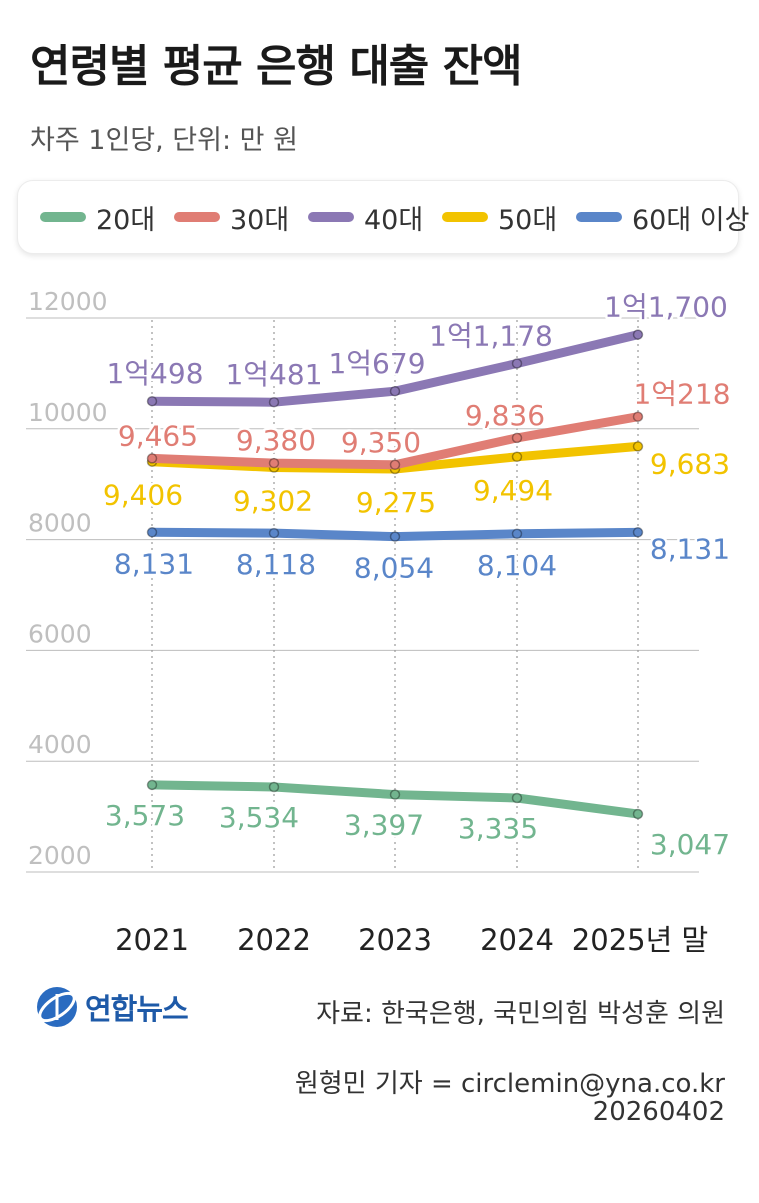  I want to click on data-label: 3,047, so click(690, 844).